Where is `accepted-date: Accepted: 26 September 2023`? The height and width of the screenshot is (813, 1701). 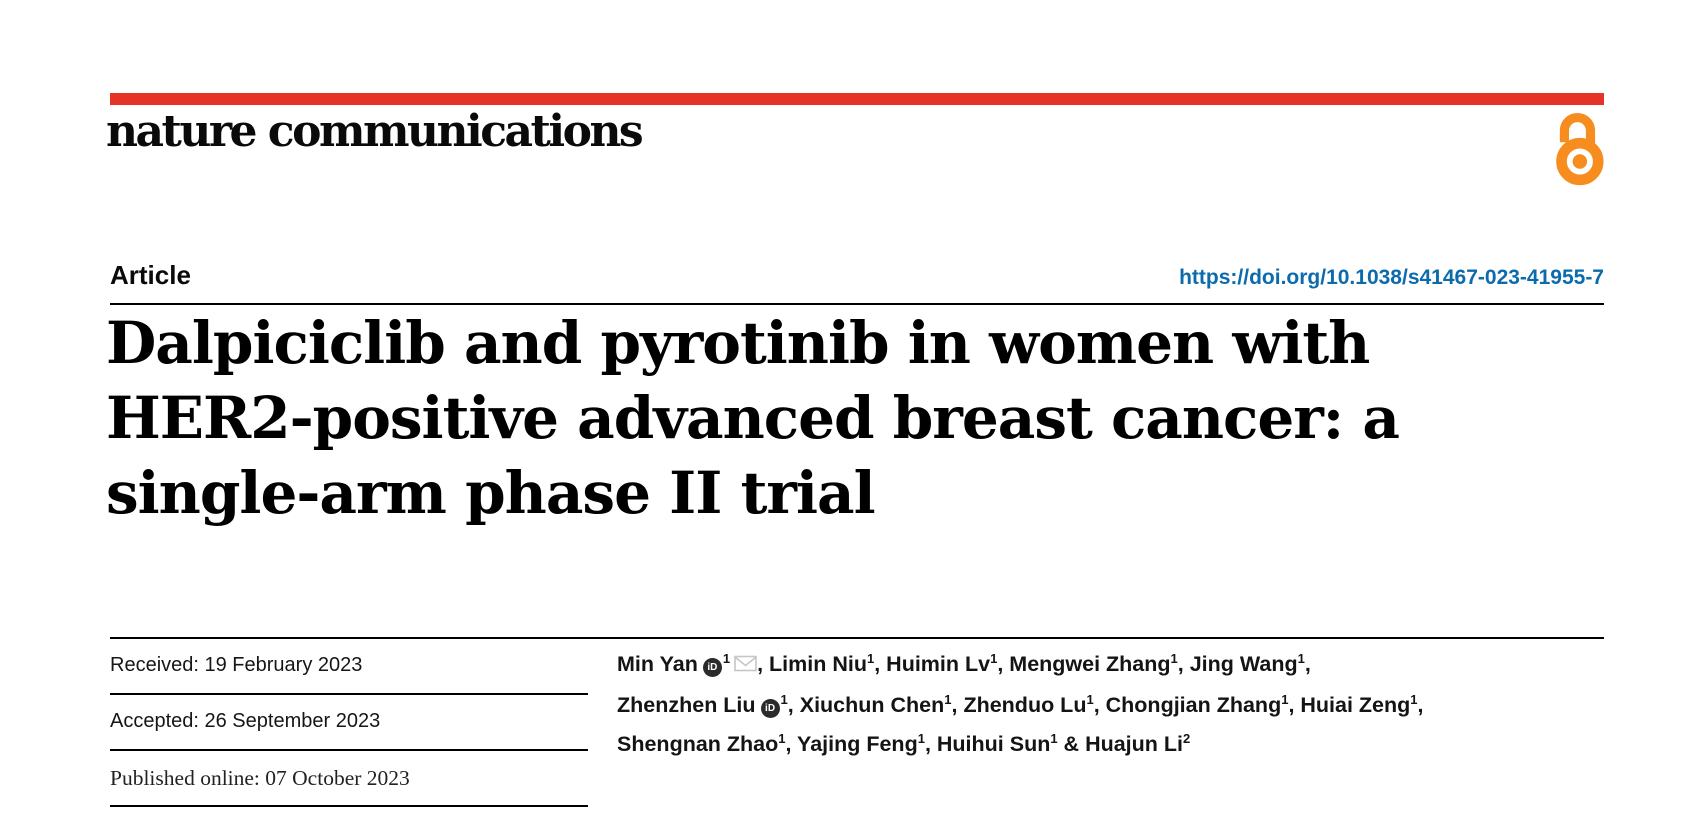 accepted-date: Accepted: 26 September 2023 is located at coordinates (245, 721).